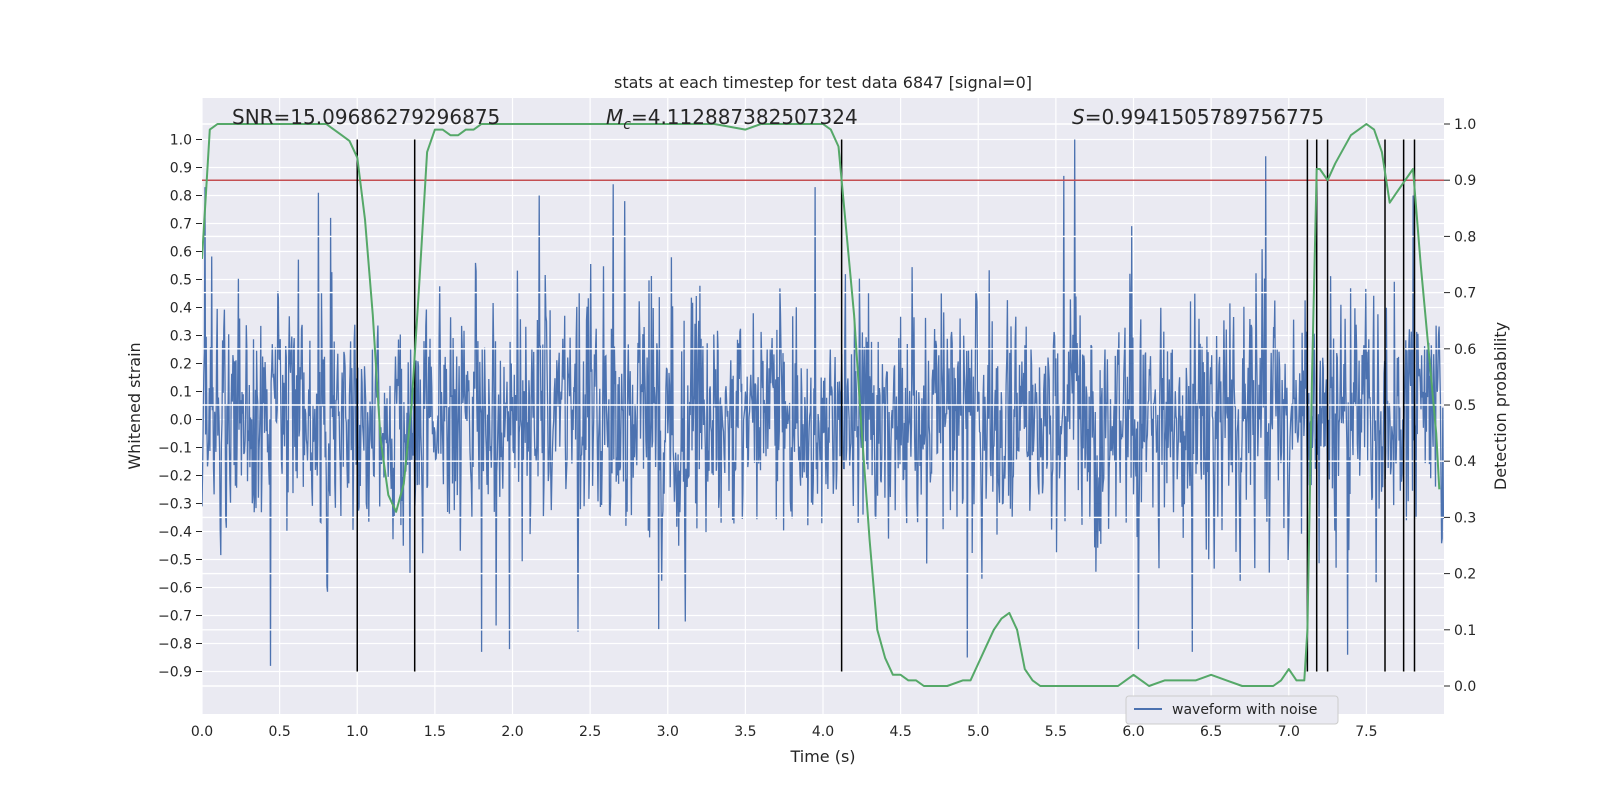  What do you see at coordinates (175, 673) in the screenshot?
I see `y-tick-label: −0.9` at bounding box center [175, 673].